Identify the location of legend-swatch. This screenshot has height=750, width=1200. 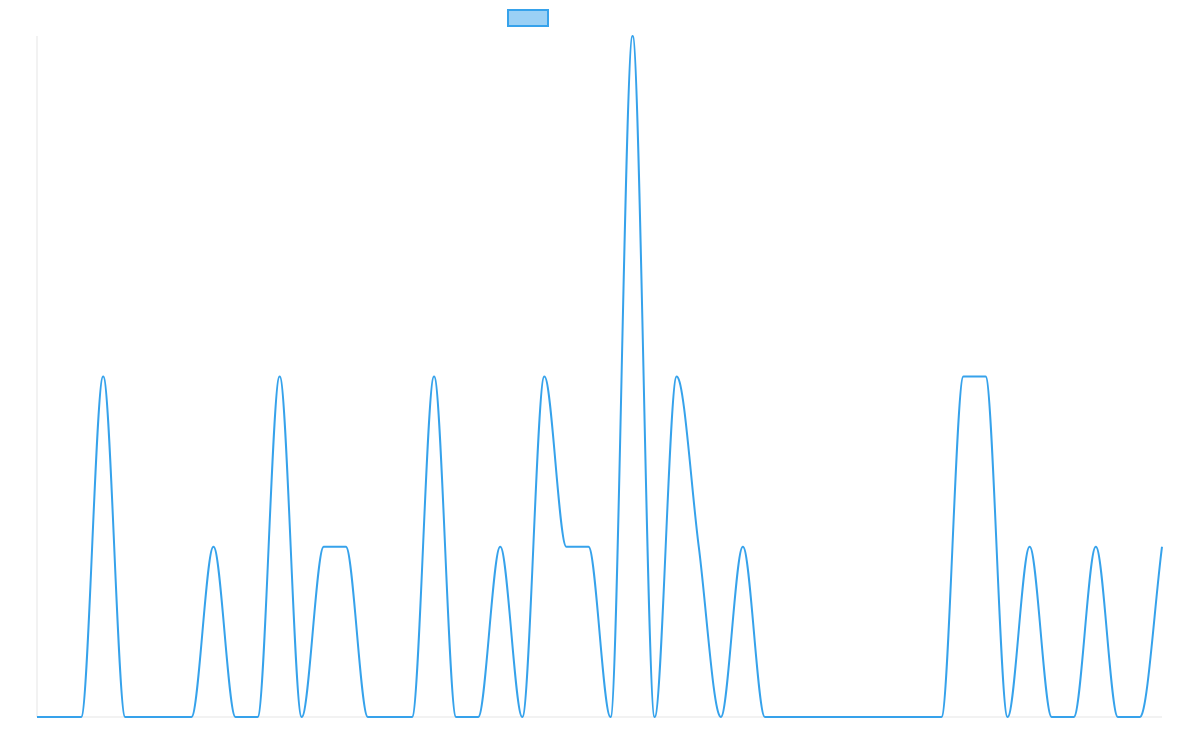
(528, 18).